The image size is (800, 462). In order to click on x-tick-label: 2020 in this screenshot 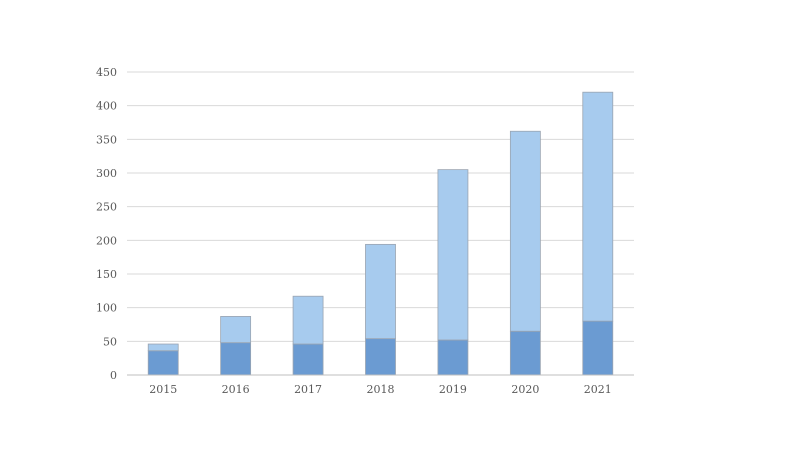, I will do `click(525, 389)`.